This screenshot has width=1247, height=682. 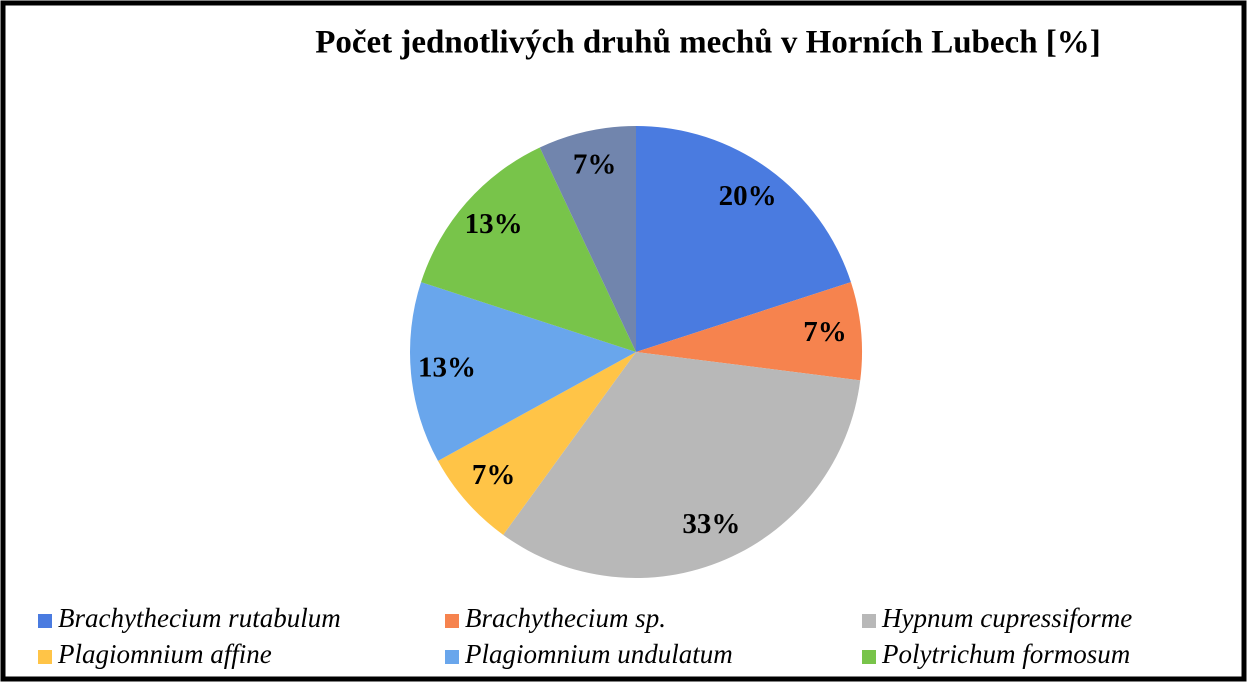 What do you see at coordinates (748, 196) in the screenshot?
I see `value-label: 20%` at bounding box center [748, 196].